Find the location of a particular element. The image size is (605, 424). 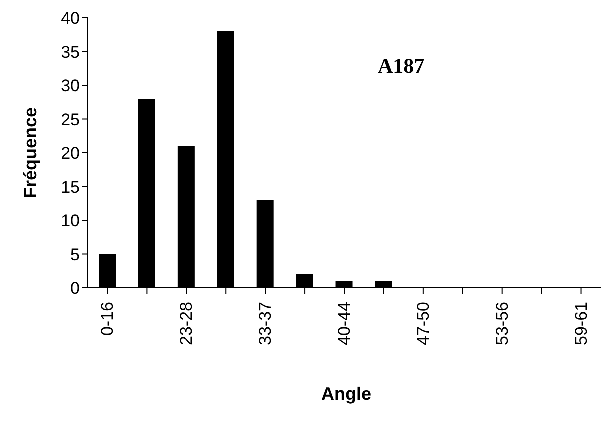

y-tick-label: 5 is located at coordinates (75, 254).